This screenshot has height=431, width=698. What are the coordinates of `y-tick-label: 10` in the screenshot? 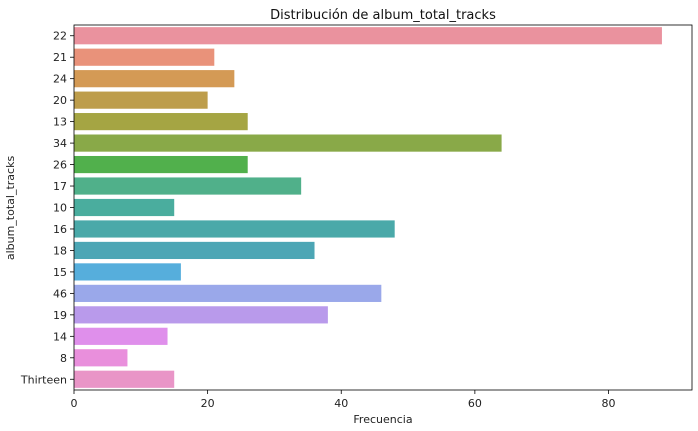 It's located at (60, 208).